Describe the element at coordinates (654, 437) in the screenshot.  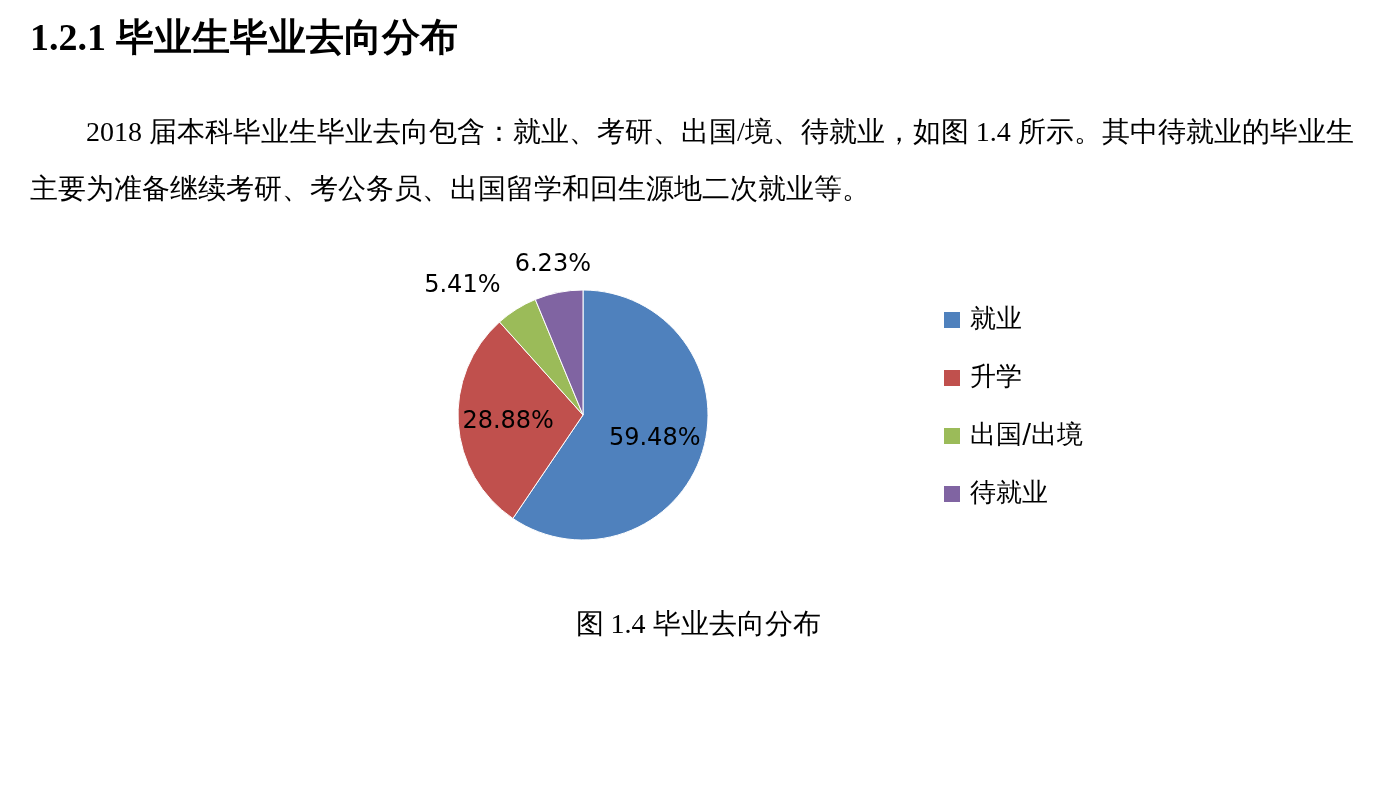
I see `data-label: 59.48%` at that location.